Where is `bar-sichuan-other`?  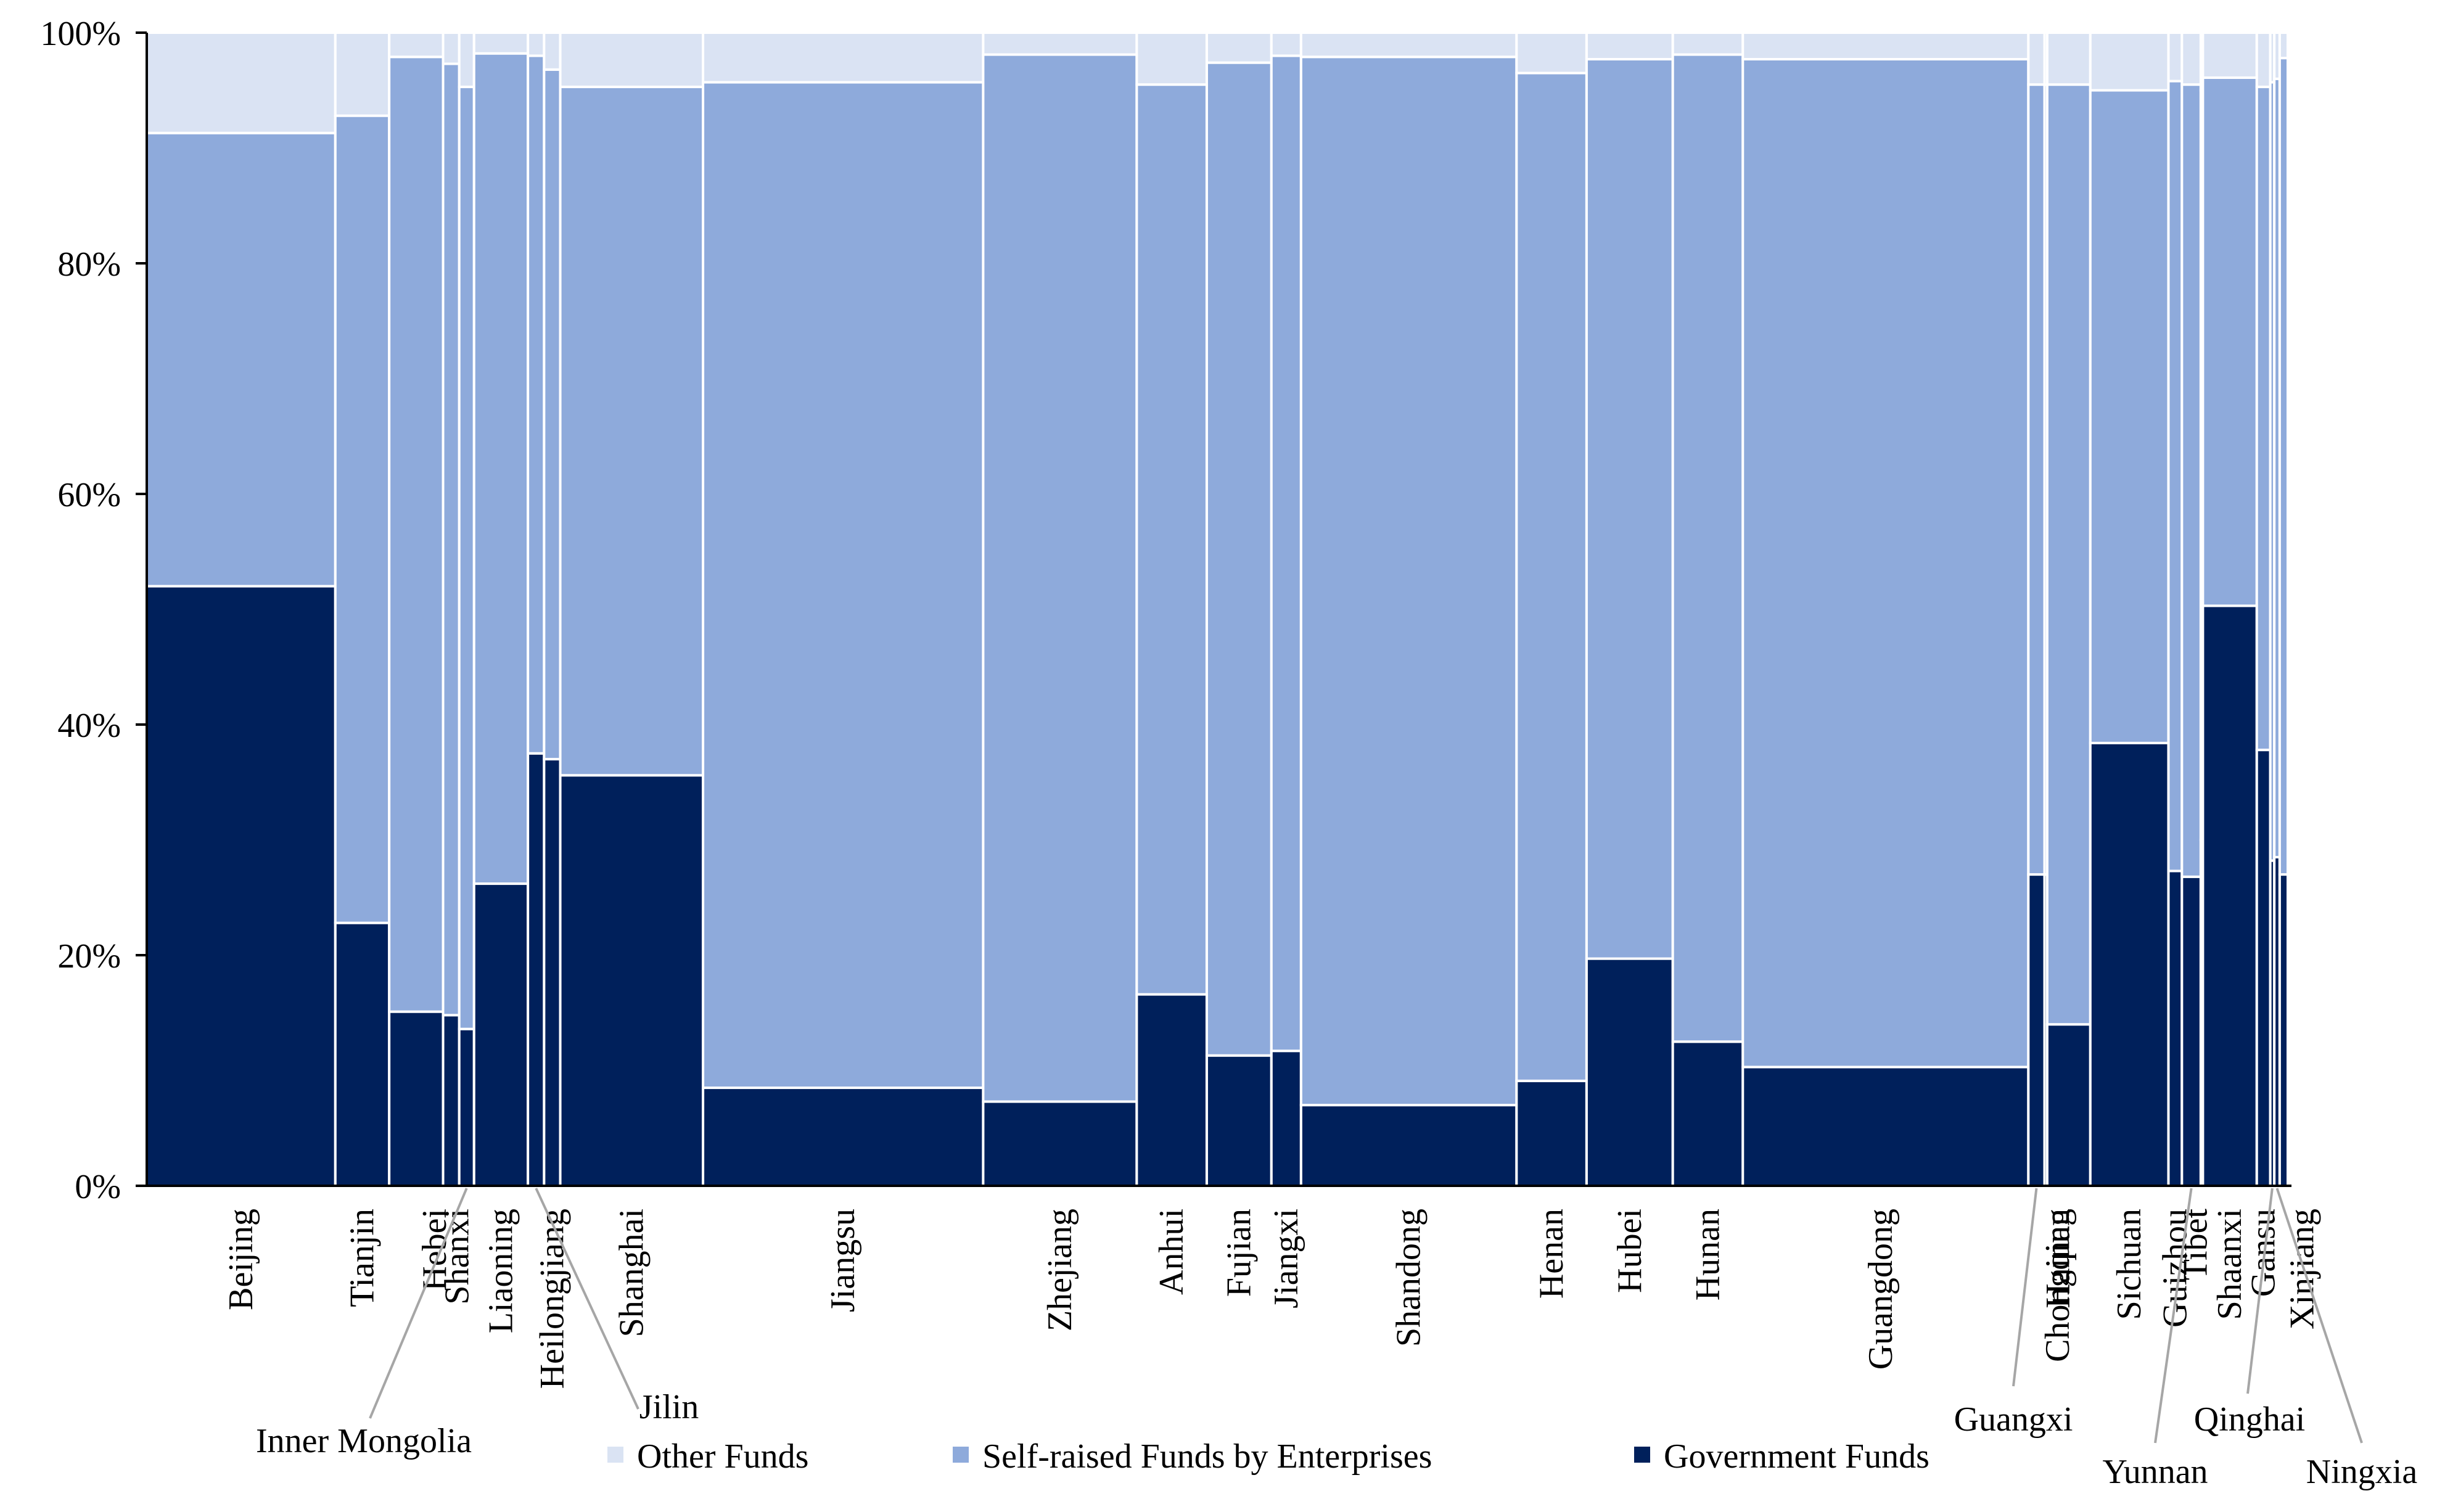 bar-sichuan-other is located at coordinates (2129, 61).